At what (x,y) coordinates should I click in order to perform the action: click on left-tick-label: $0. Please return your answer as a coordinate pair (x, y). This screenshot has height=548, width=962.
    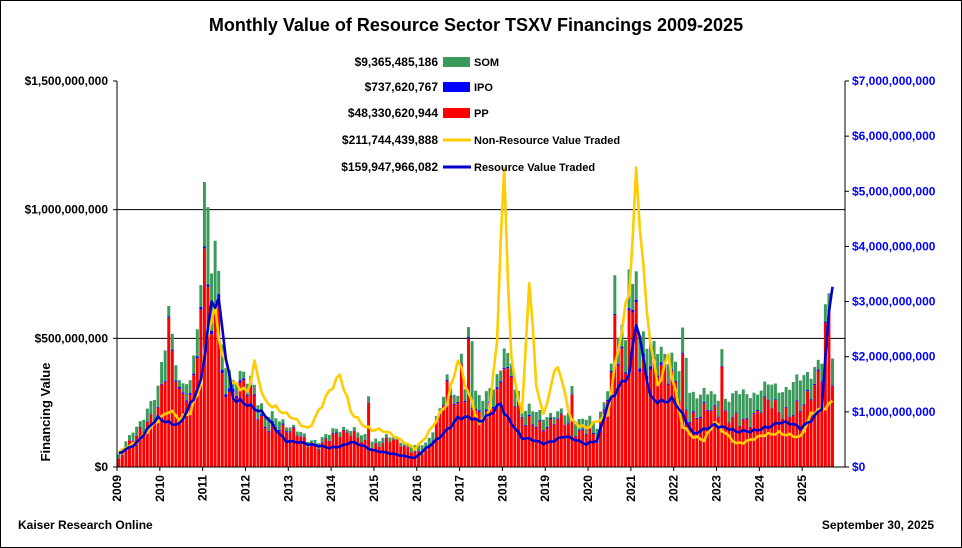
    Looking at the image, I should click on (102, 467).